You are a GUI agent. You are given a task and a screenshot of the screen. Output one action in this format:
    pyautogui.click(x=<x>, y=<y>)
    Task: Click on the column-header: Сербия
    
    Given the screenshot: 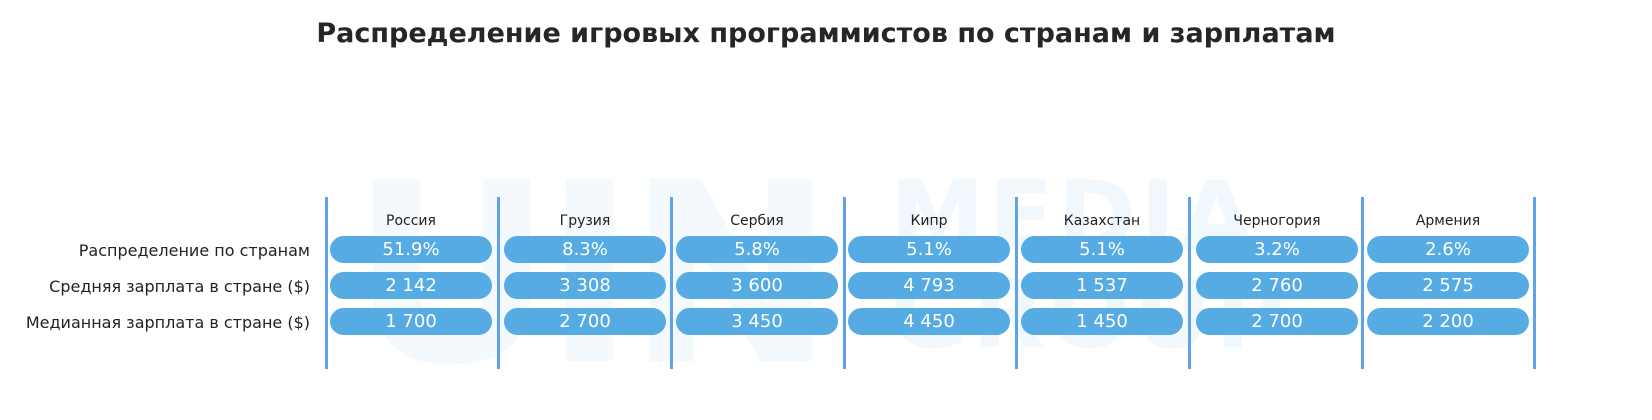 What is the action you would take?
    pyautogui.click(x=757, y=221)
    